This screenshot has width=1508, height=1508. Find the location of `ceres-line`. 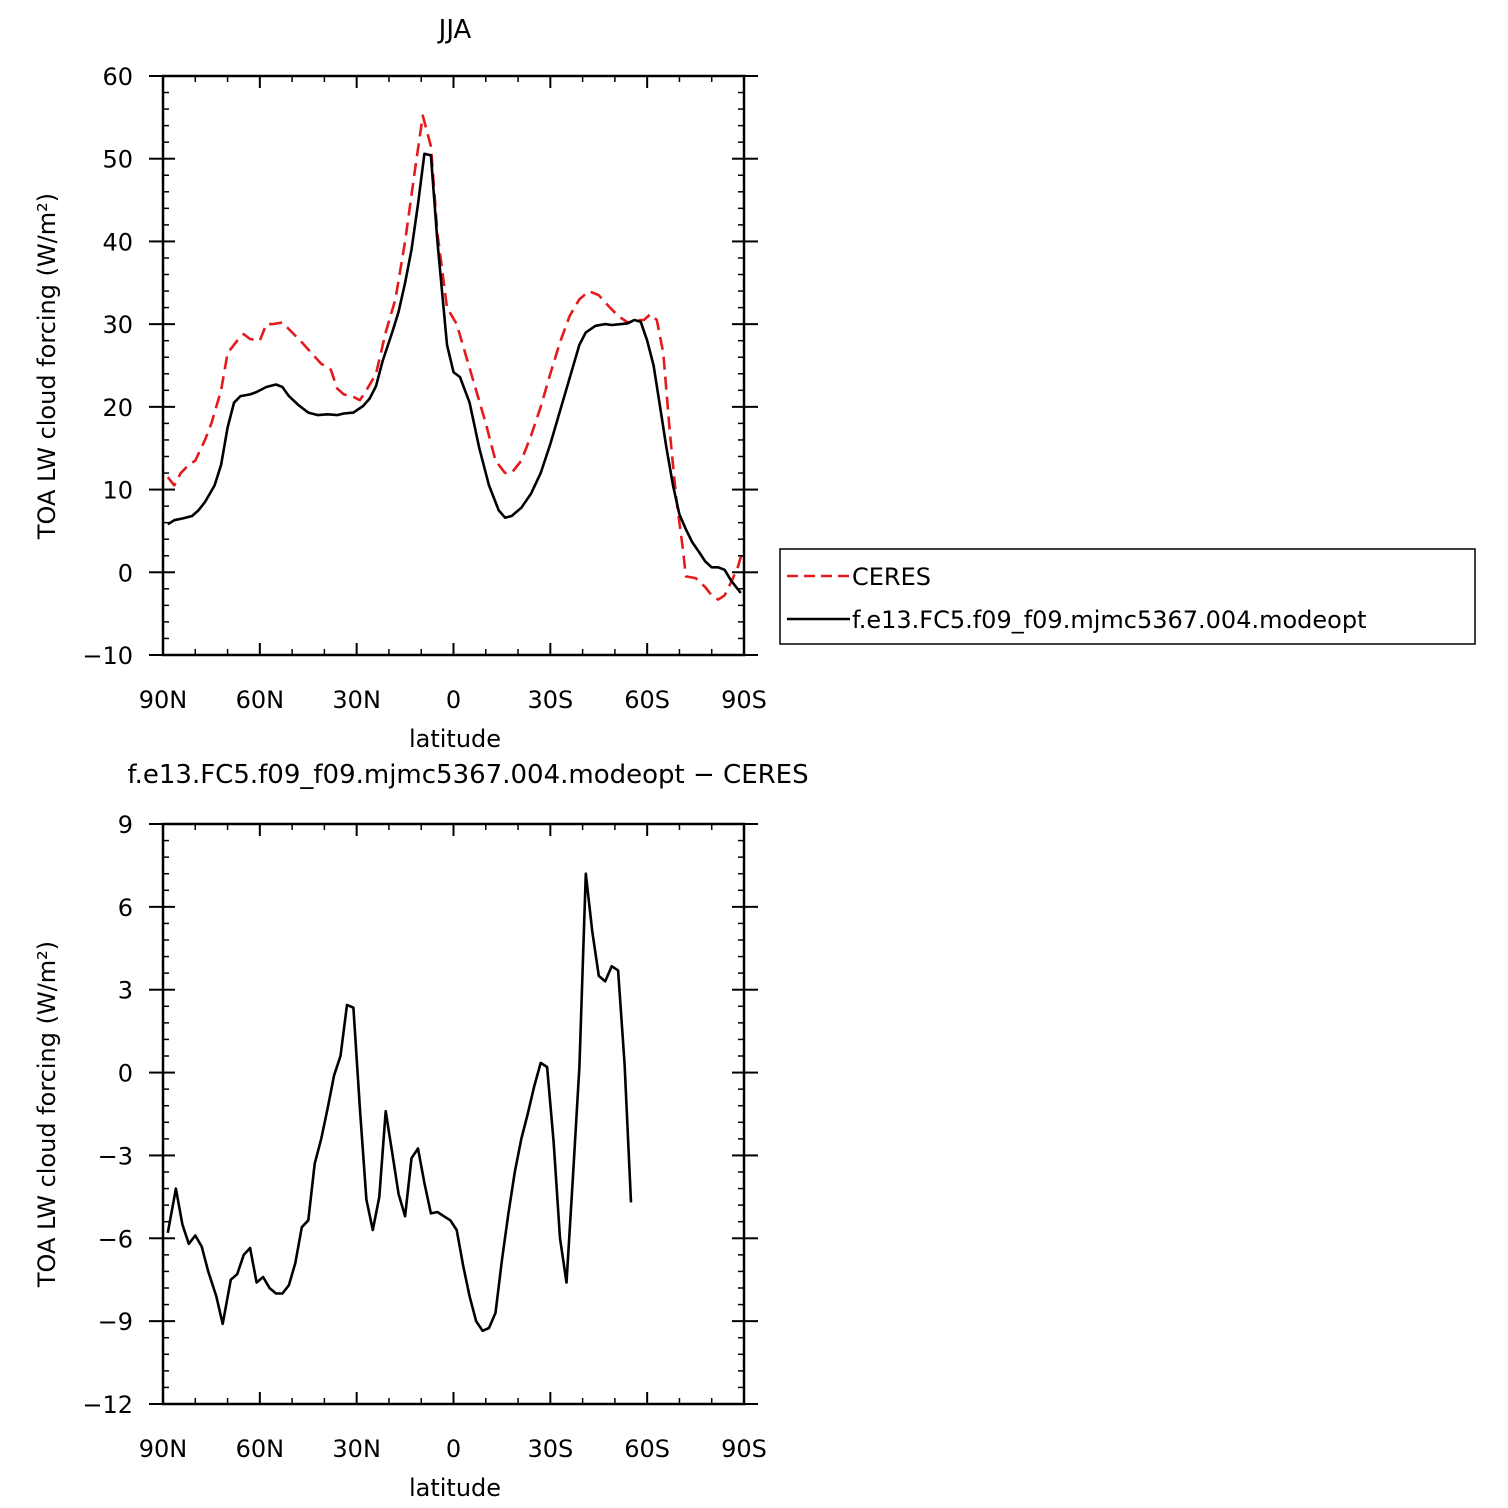

ceres-line is located at coordinates (455, 357).